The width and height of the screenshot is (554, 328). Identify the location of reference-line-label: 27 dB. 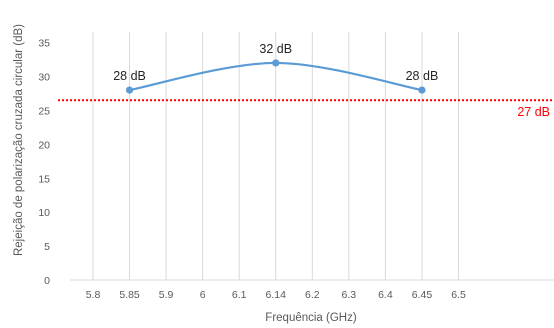
(533, 112).